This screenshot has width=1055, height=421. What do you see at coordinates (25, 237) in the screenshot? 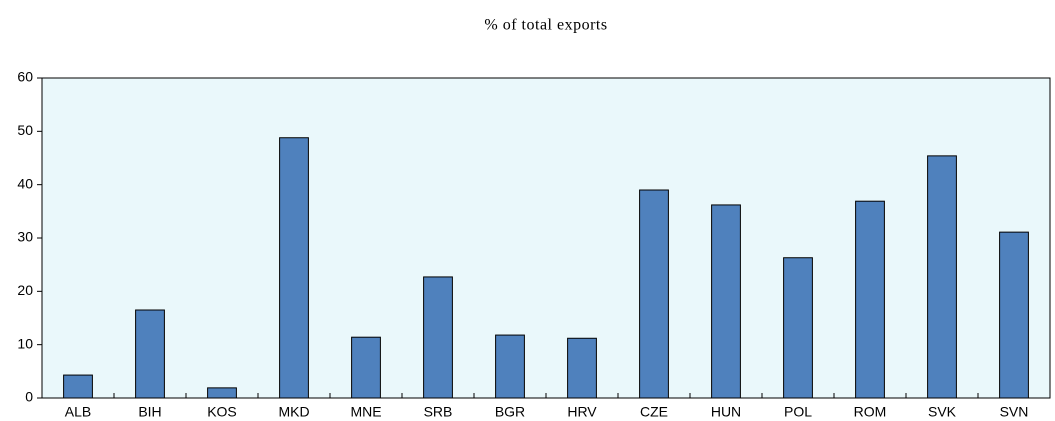
I see `y-tick-label: 30` at bounding box center [25, 237].